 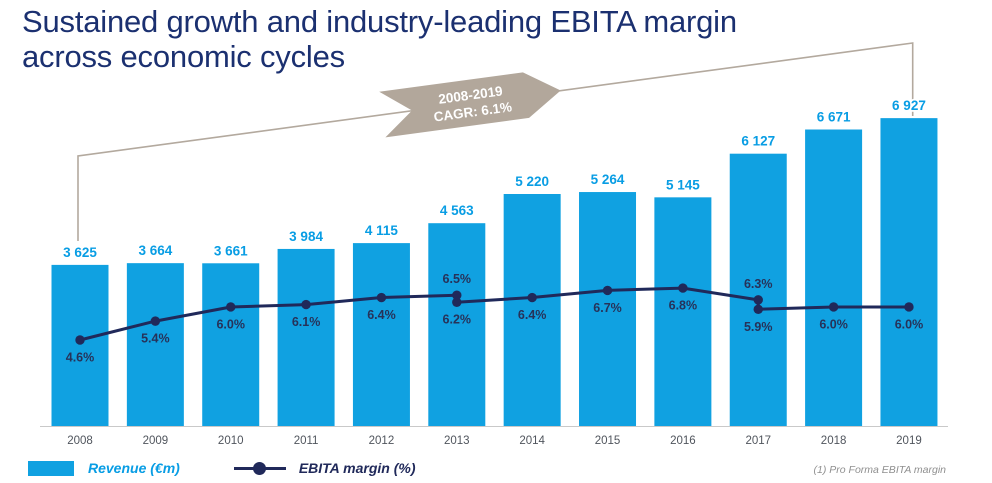 I want to click on revenue-value-label: 3 661, so click(x=231, y=250).